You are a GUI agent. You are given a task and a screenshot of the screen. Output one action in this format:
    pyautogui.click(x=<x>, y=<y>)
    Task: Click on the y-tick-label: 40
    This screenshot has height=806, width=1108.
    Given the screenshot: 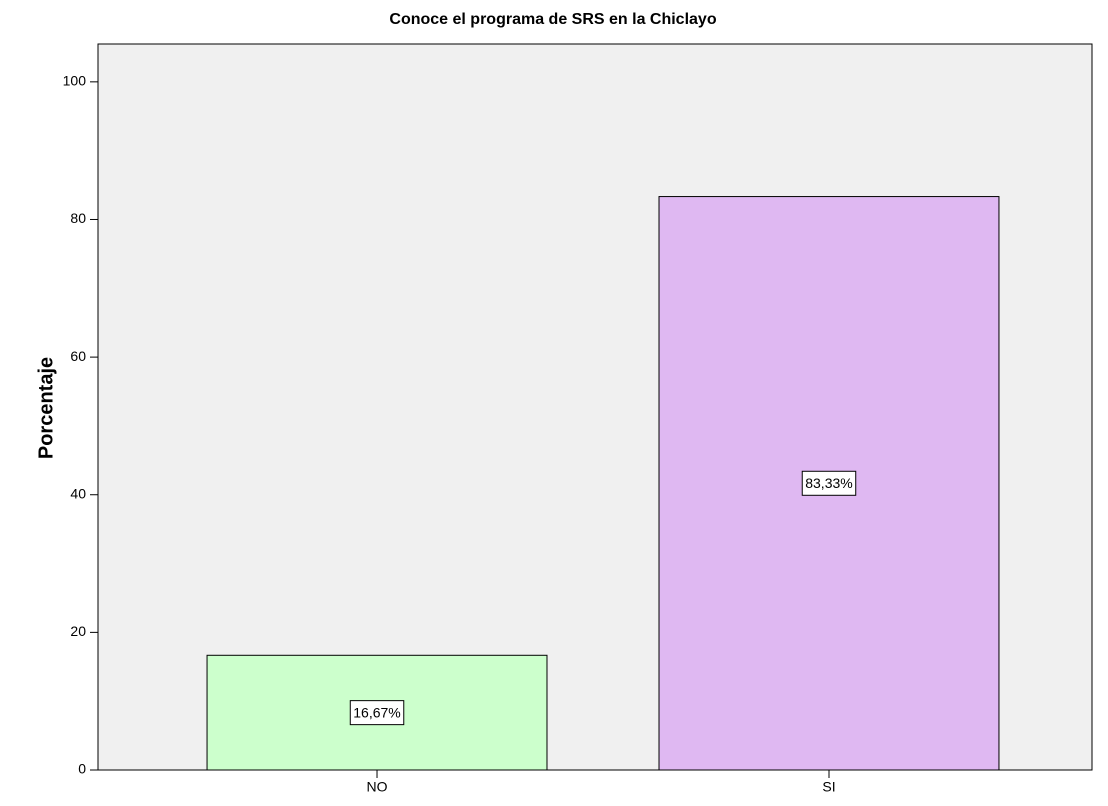 What is the action you would take?
    pyautogui.click(x=78, y=493)
    